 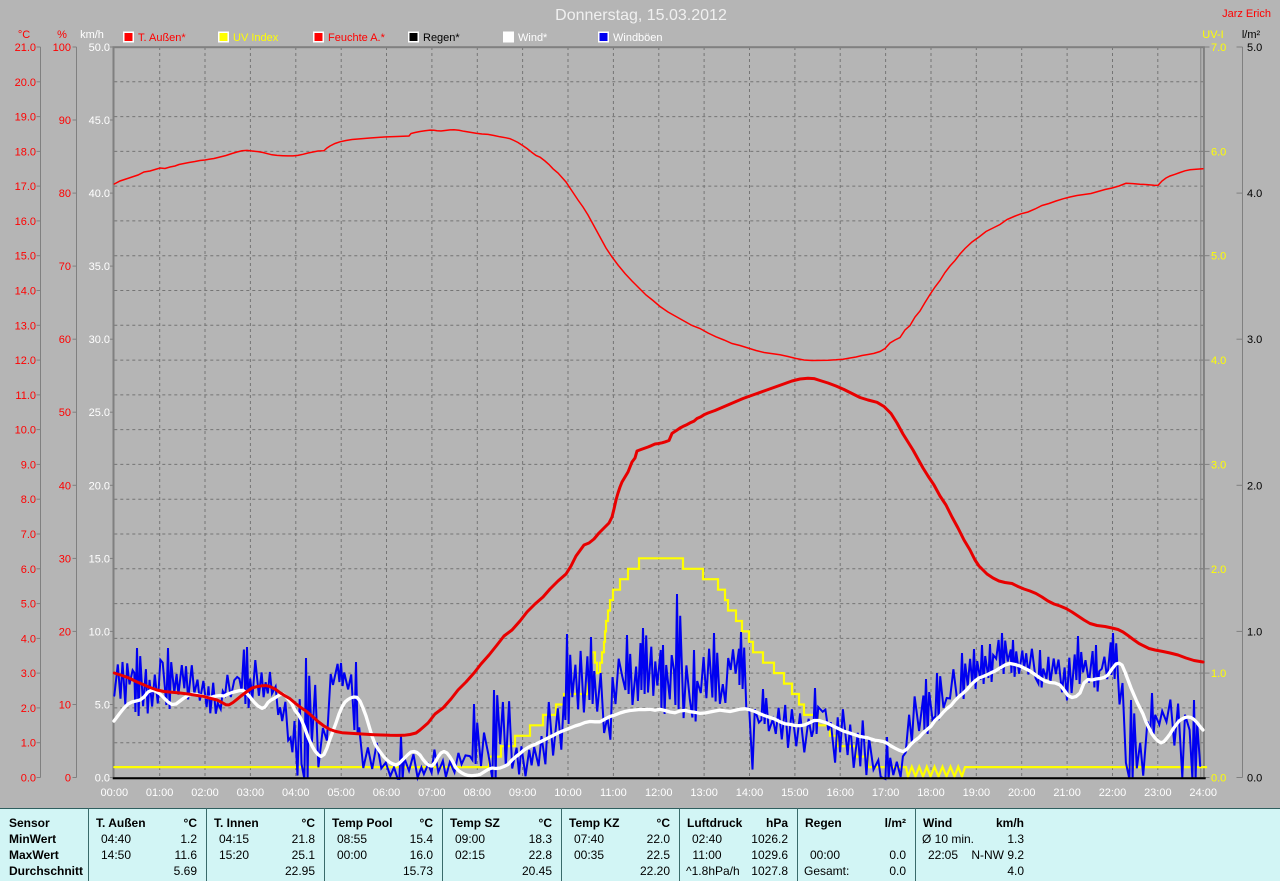 I want to click on svg-text: 13:00, so click(x=704, y=793).